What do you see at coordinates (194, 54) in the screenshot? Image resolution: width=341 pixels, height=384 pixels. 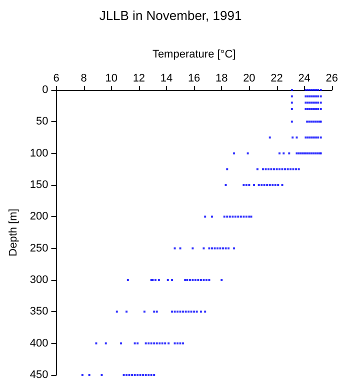 I see `x-axis-title: Temperature [°C]` at bounding box center [194, 54].